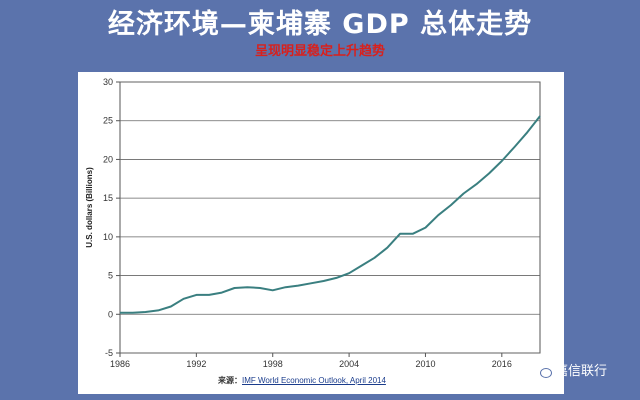  Describe the element at coordinates (502, 364) in the screenshot. I see `x-tick-label: 2016` at that location.